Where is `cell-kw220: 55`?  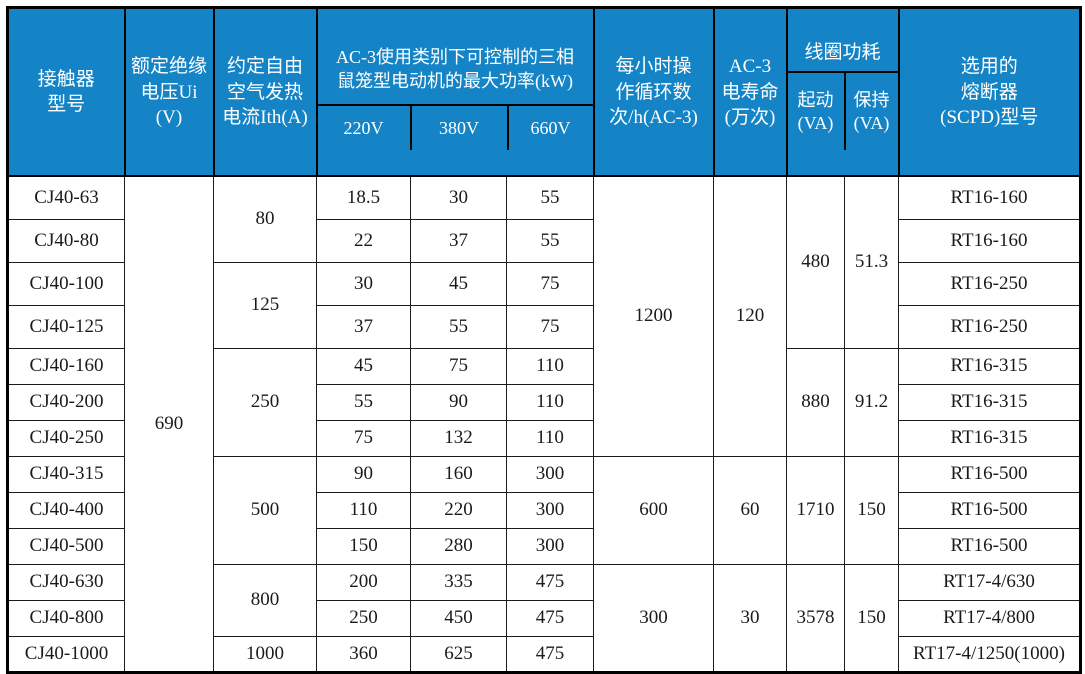
cell-kw220: 55 is located at coordinates (363, 402).